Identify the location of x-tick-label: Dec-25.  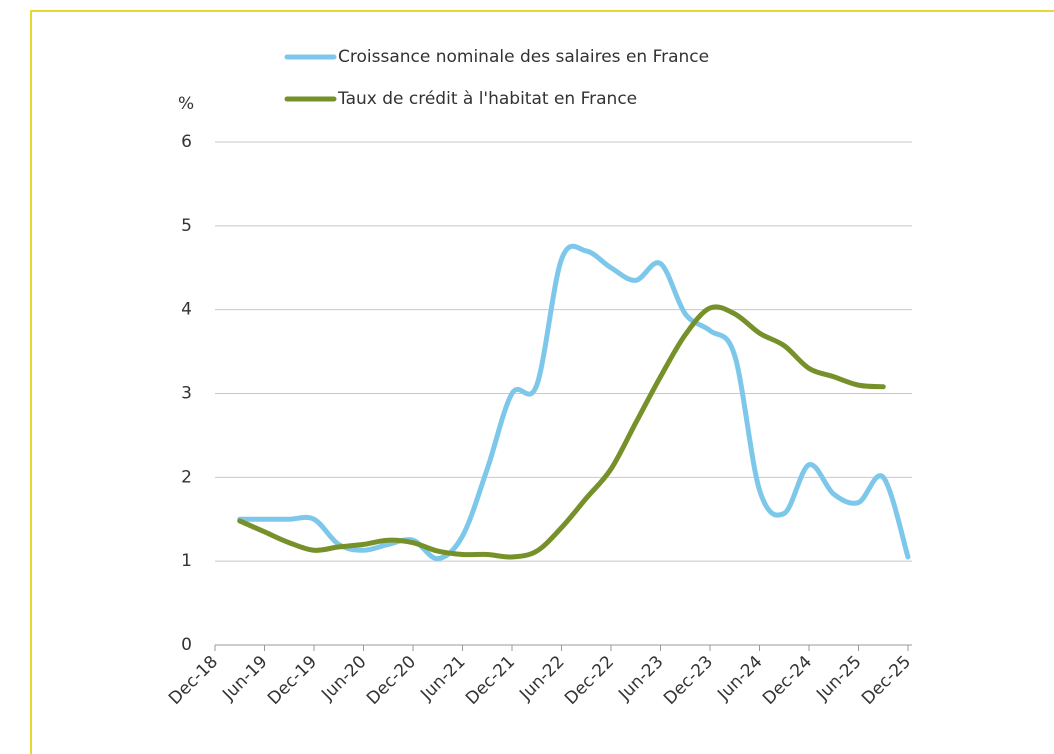
(886, 680).